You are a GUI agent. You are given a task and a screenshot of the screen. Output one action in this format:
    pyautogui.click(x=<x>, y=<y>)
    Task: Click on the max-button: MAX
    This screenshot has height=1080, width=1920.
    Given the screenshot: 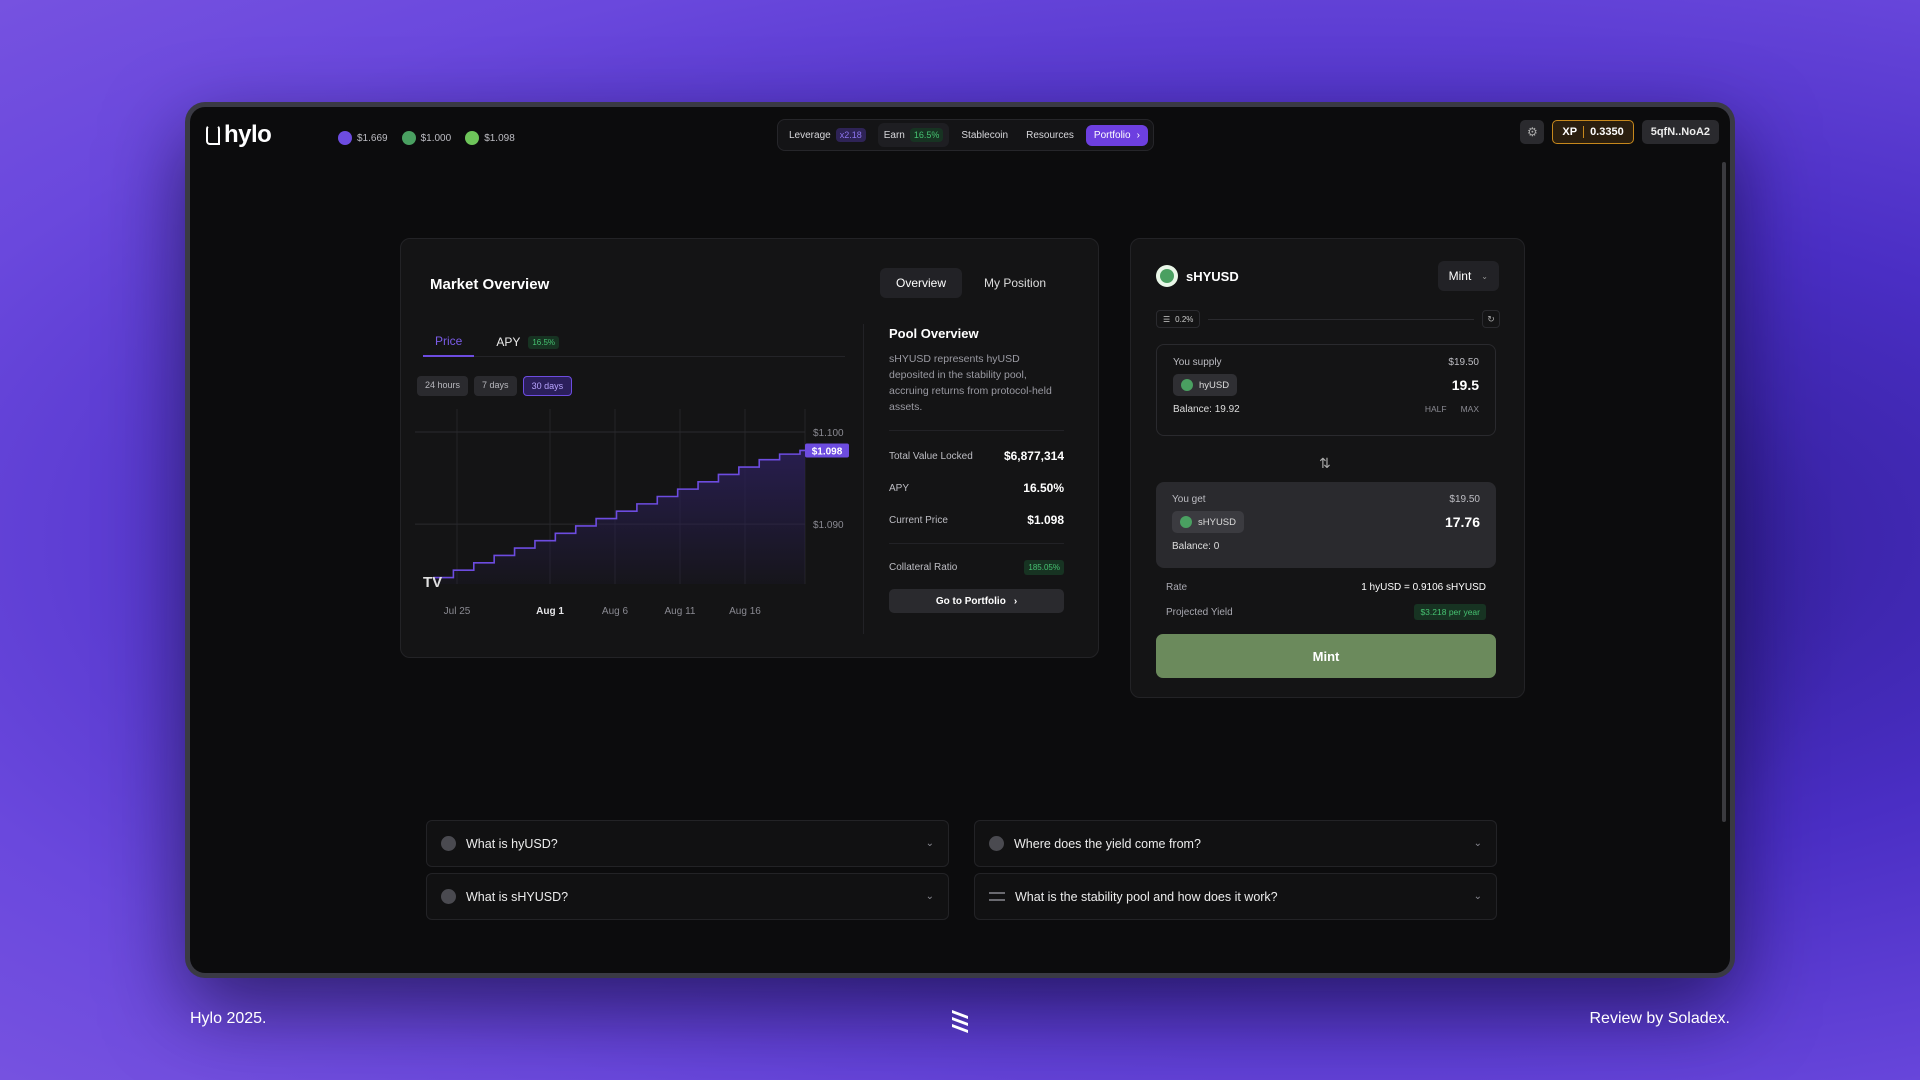 What is the action you would take?
    pyautogui.click(x=1469, y=409)
    